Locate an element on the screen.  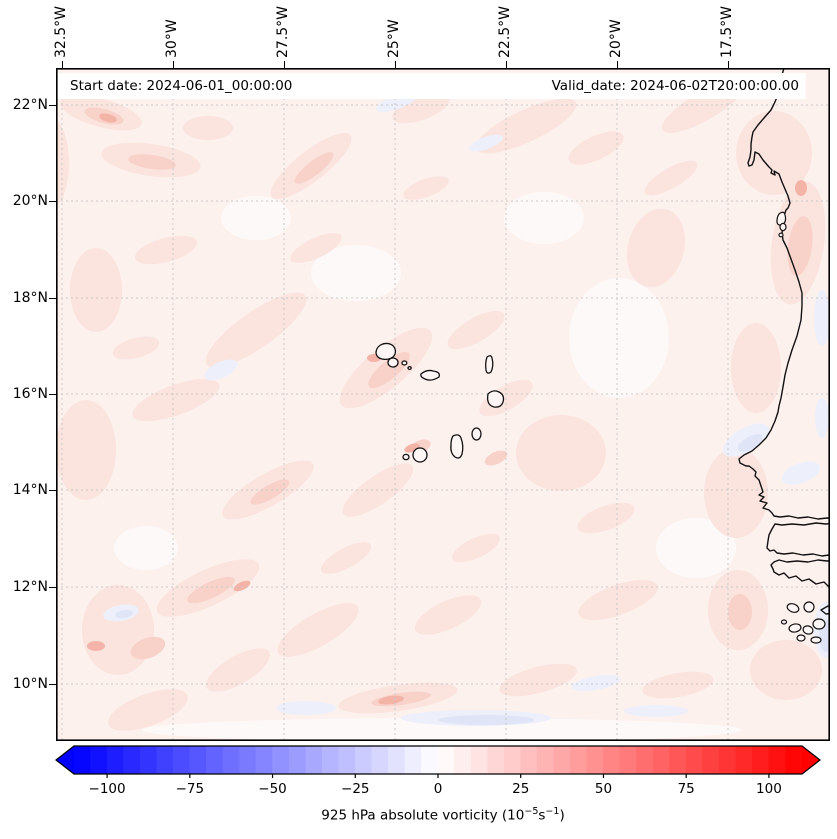
colorbar-tick-label: −50 is located at coordinates (272, 789).